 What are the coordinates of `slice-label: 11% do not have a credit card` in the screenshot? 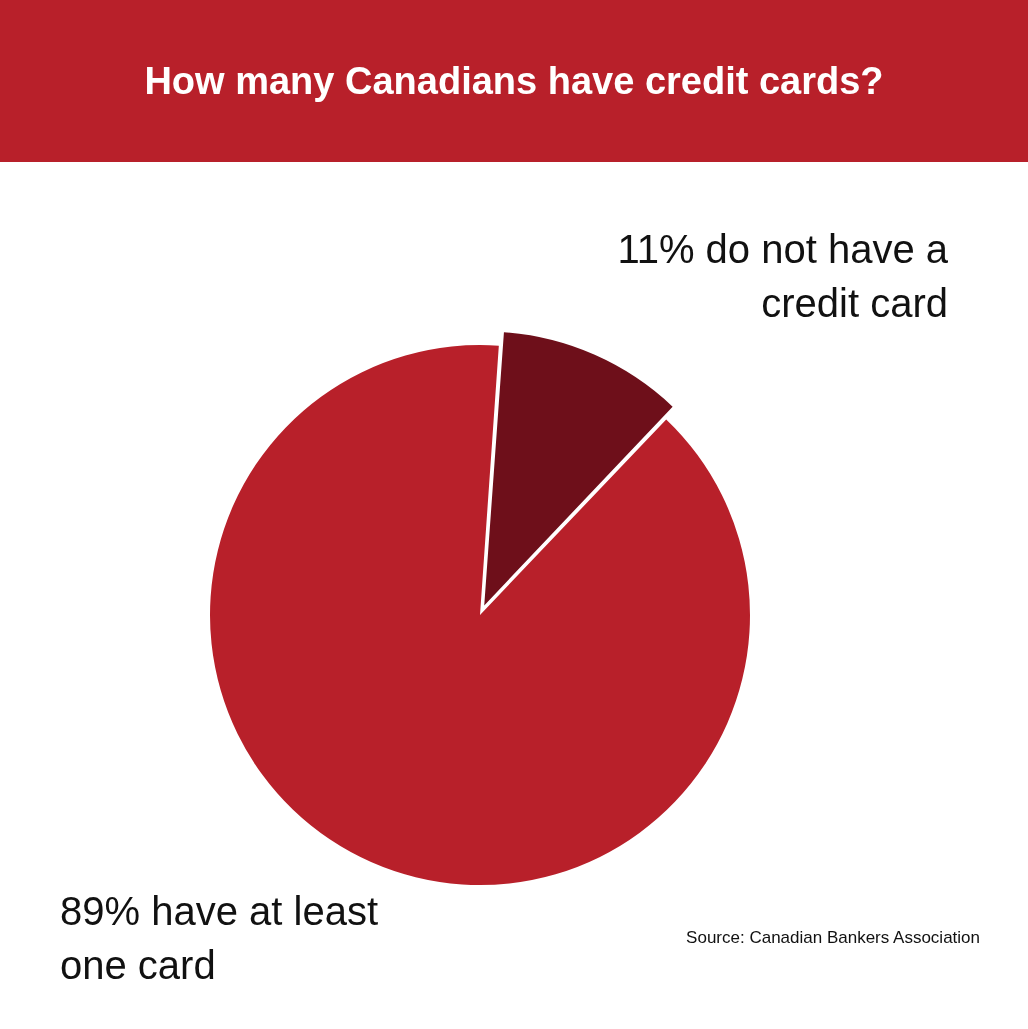 It's located at (782, 276).